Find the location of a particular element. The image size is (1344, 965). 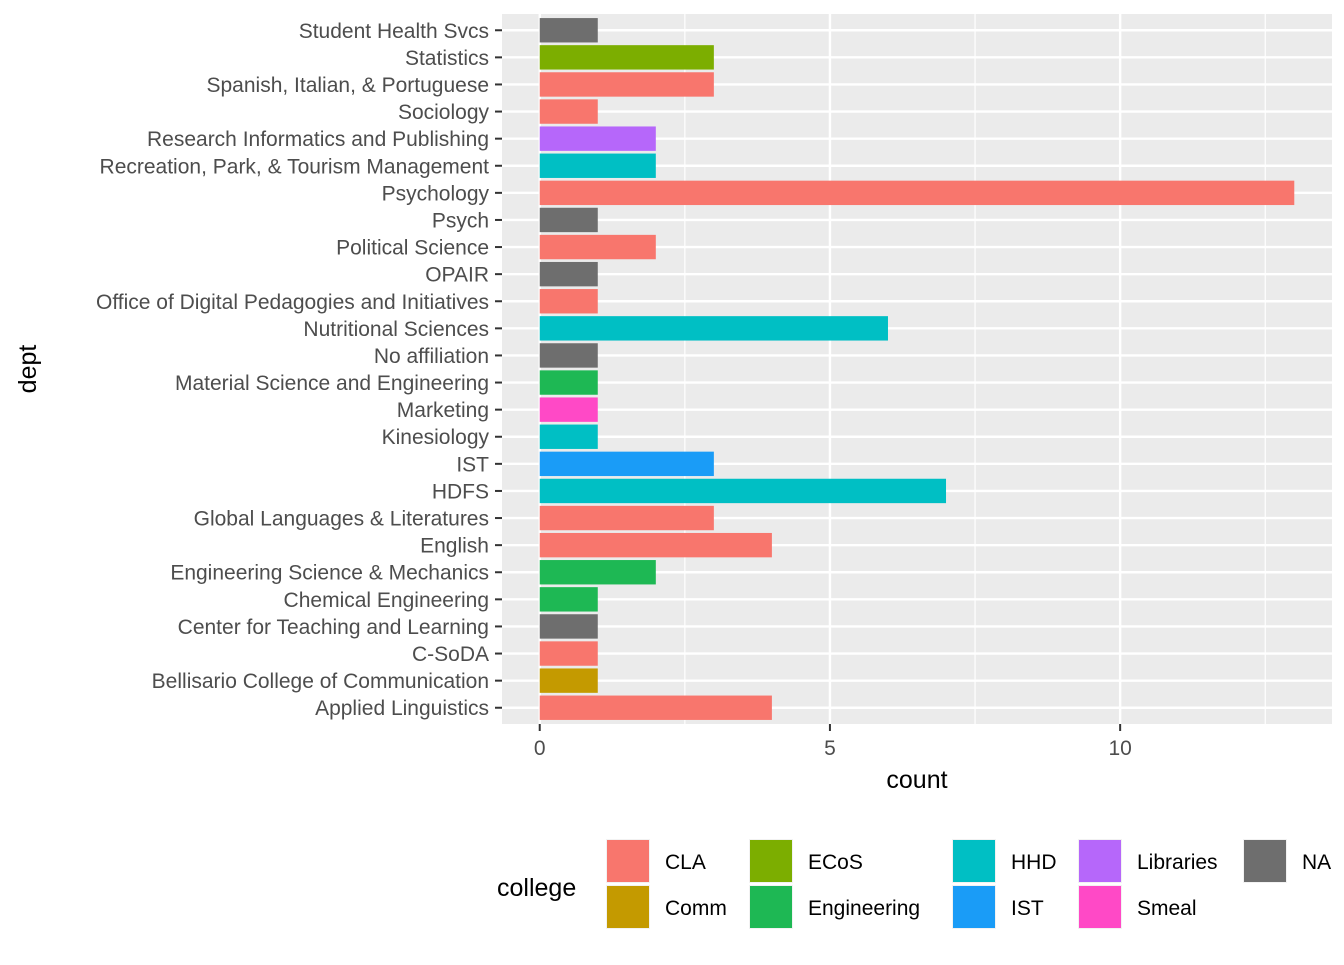

y-tick-label: Chemical Engineering is located at coordinates (386, 600).